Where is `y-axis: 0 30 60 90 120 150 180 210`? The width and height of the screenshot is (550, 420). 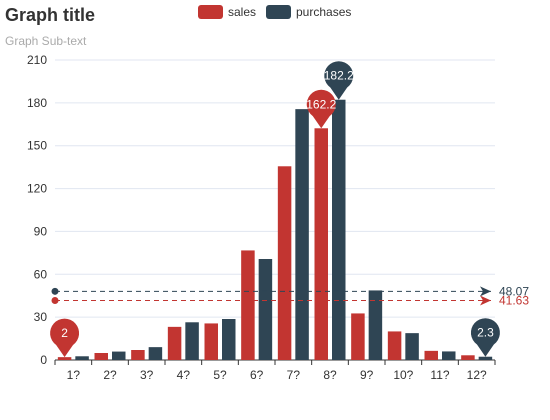
y-axis: 0 30 60 90 120 150 180 210 is located at coordinates (37, 210).